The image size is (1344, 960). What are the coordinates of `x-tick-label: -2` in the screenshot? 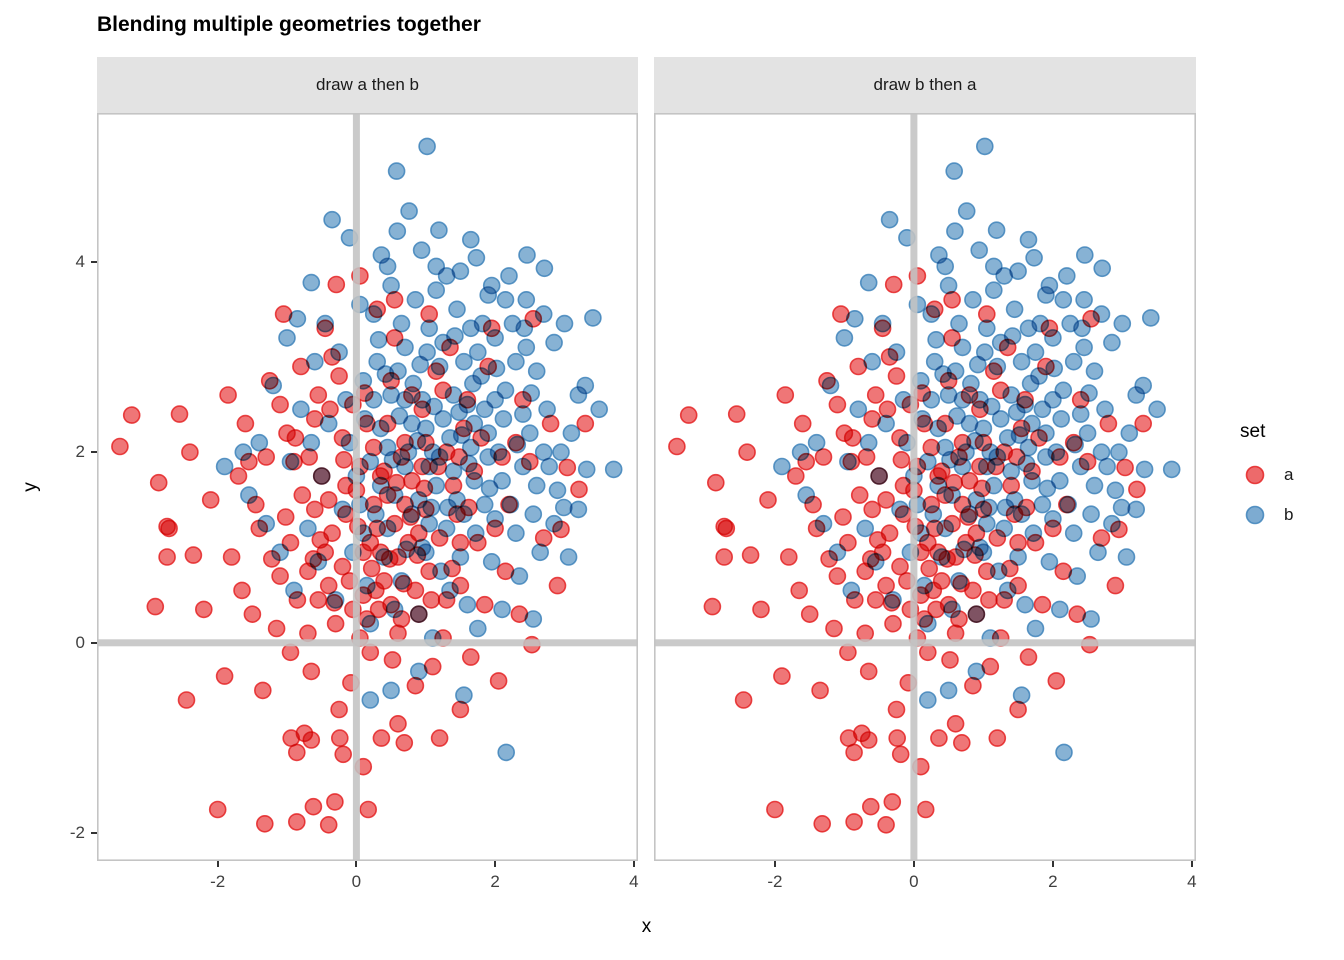 It's located at (775, 881).